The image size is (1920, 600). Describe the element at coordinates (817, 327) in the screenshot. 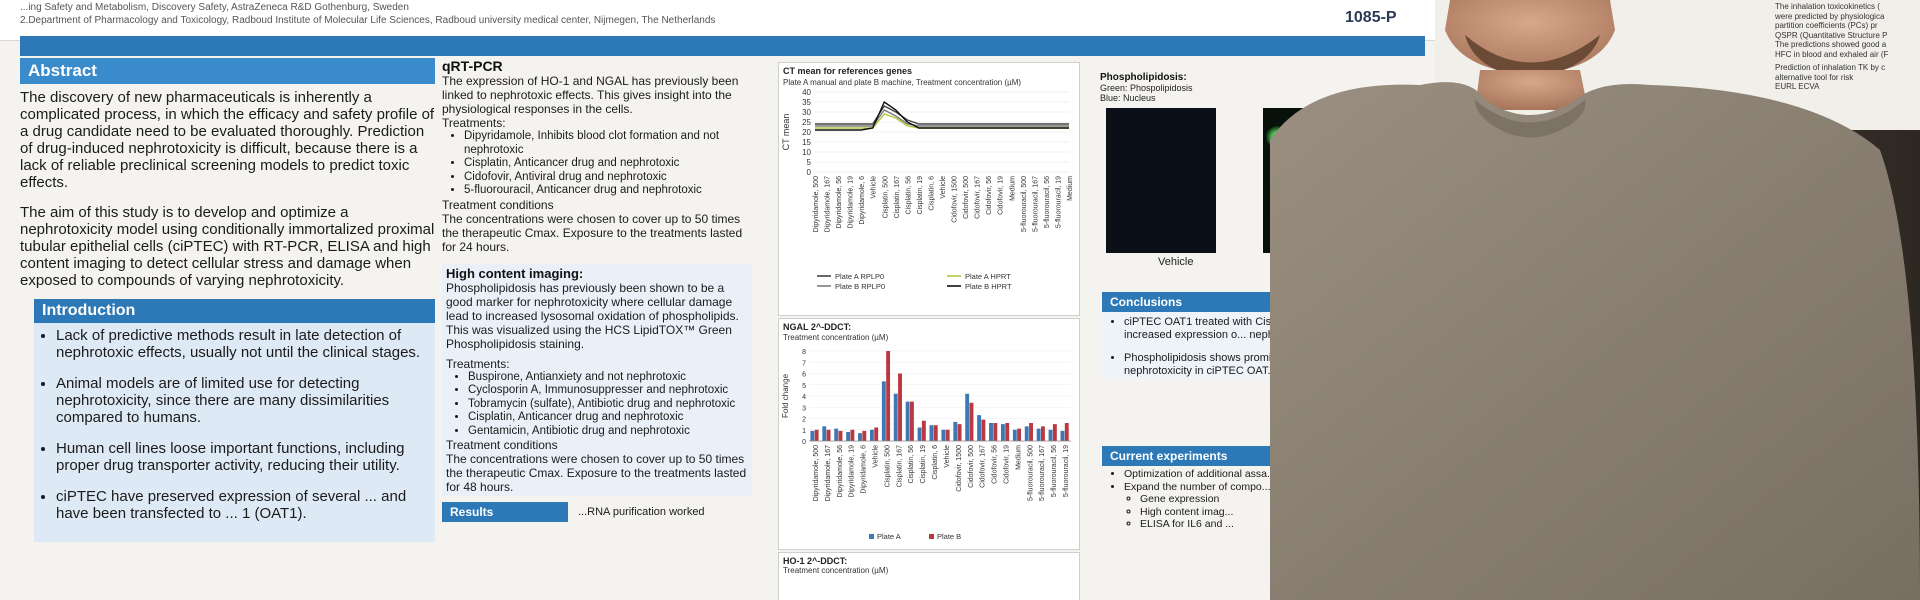

I see `ngal-chart-title: NGAL 2^-DDCT:` at that location.